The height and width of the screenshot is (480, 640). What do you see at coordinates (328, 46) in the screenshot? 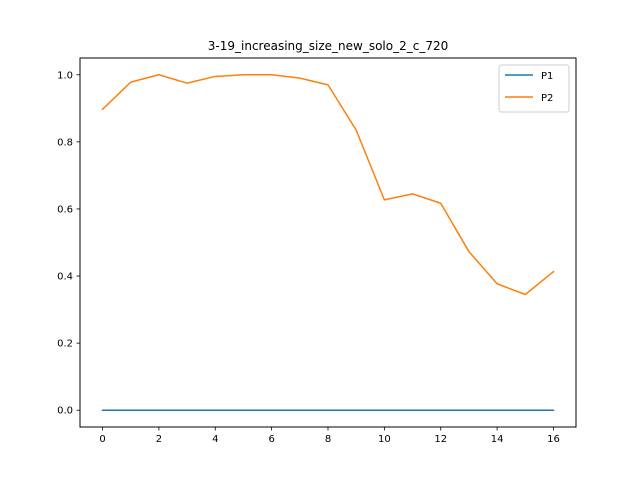
I see `chart-title: 3-19_increasing_size_new_solo_2_c_720` at bounding box center [328, 46].